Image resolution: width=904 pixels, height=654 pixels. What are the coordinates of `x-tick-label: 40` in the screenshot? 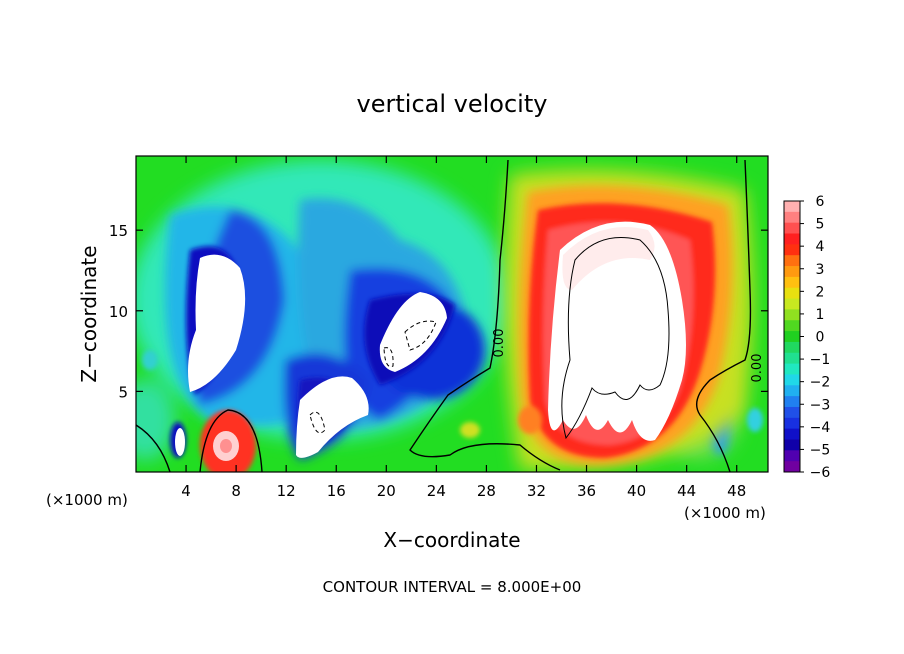 It's located at (636, 491).